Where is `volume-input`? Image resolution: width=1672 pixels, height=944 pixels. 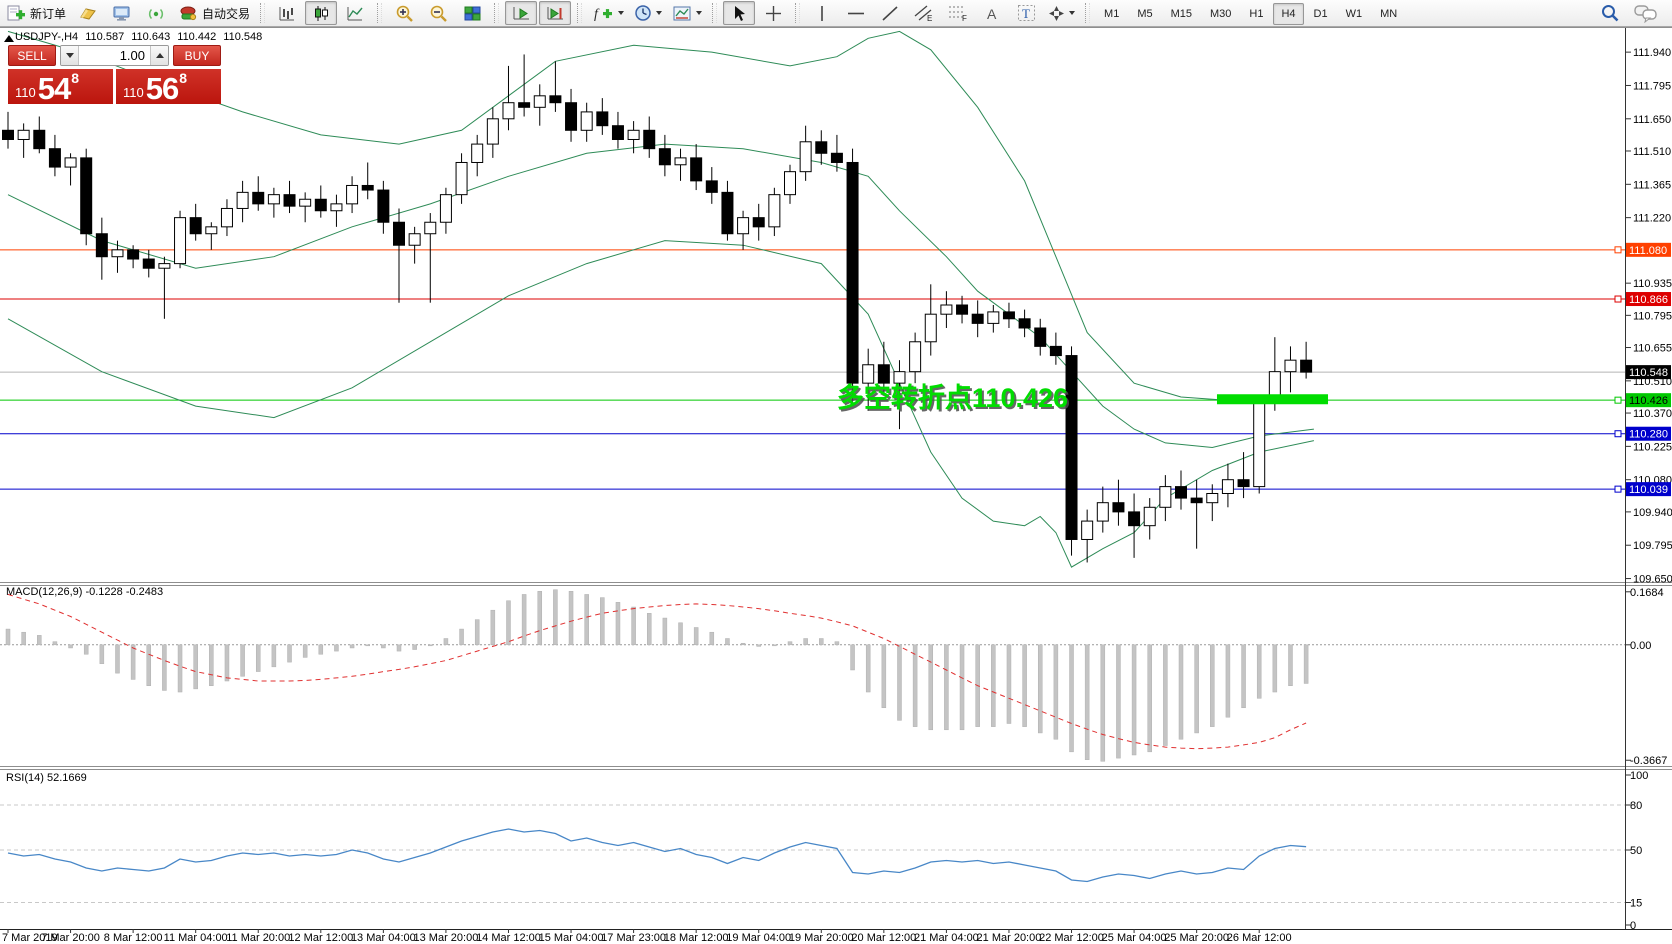 volume-input is located at coordinates (114, 55).